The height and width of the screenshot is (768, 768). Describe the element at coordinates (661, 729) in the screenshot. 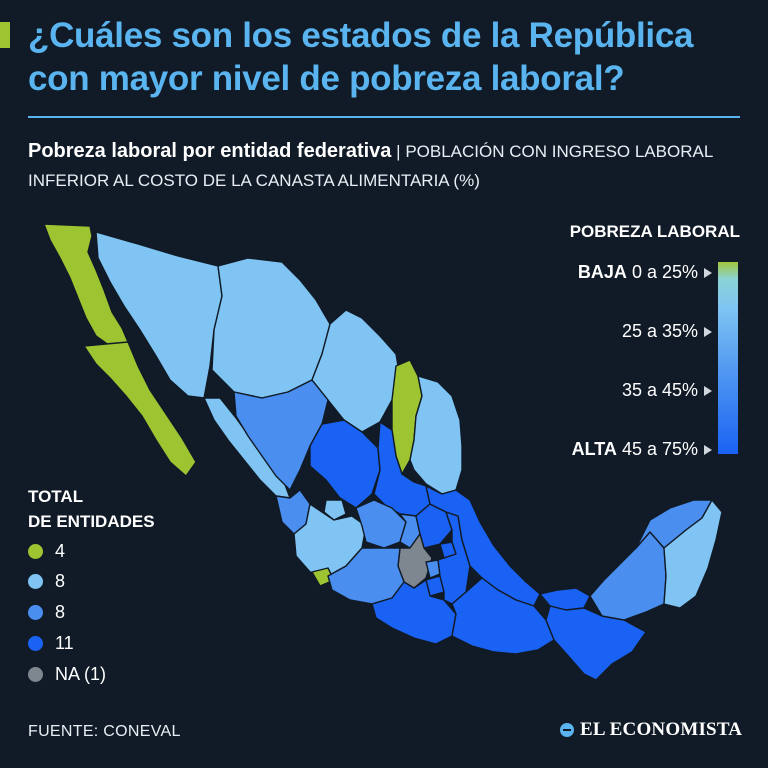

I see `brand-name: EL ECONOMISTA` at that location.